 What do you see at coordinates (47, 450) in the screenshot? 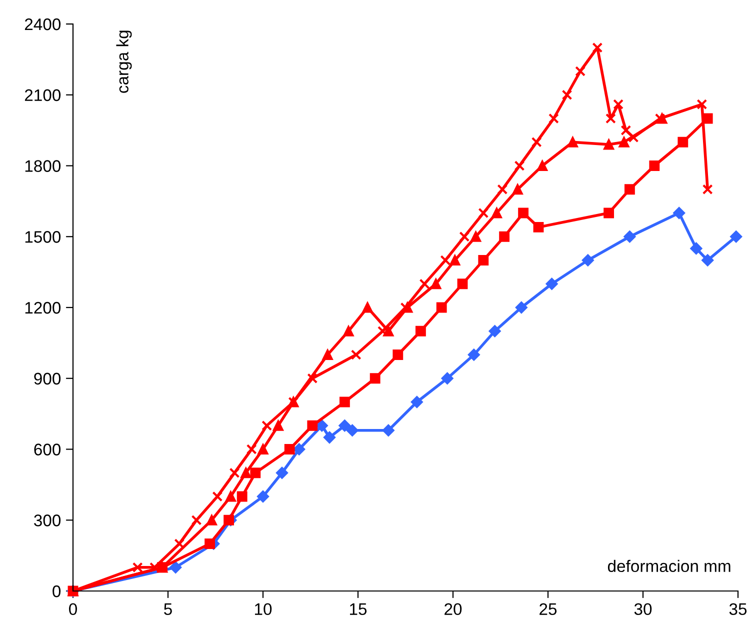
I see `y-tick-label: 600` at bounding box center [47, 450].